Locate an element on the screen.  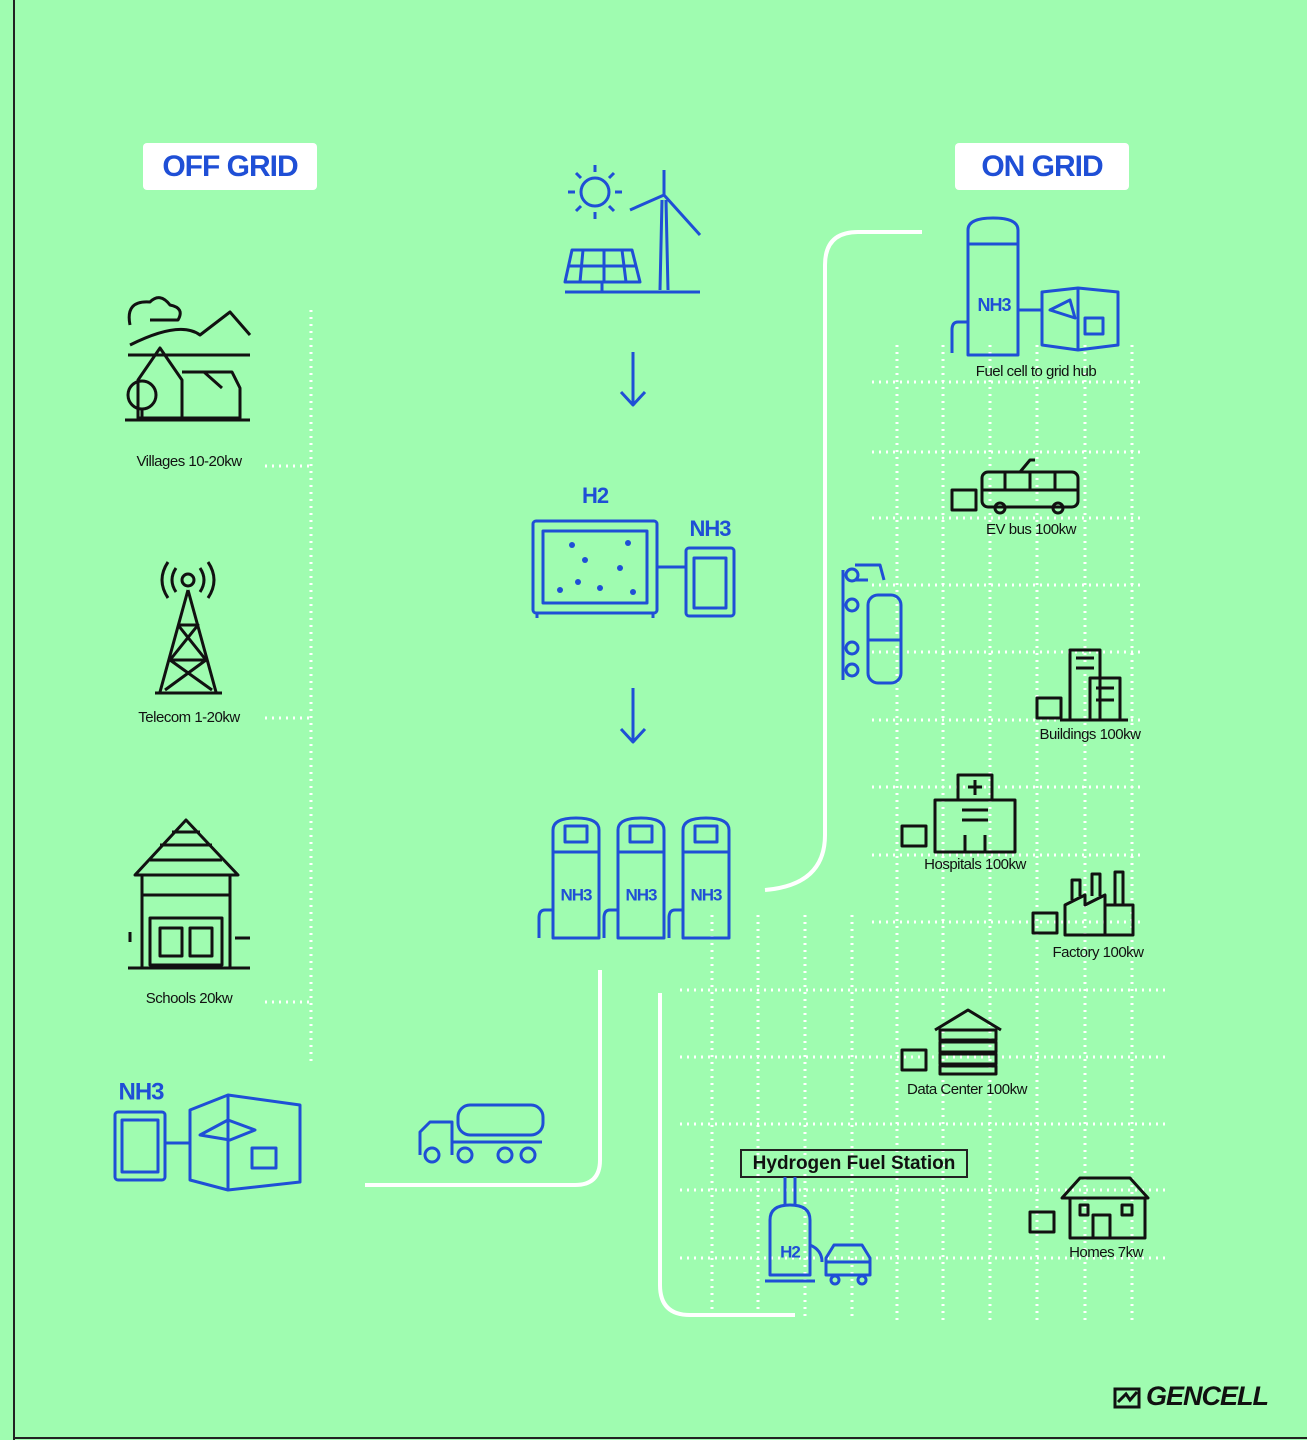
village-icon is located at coordinates (188, 359).